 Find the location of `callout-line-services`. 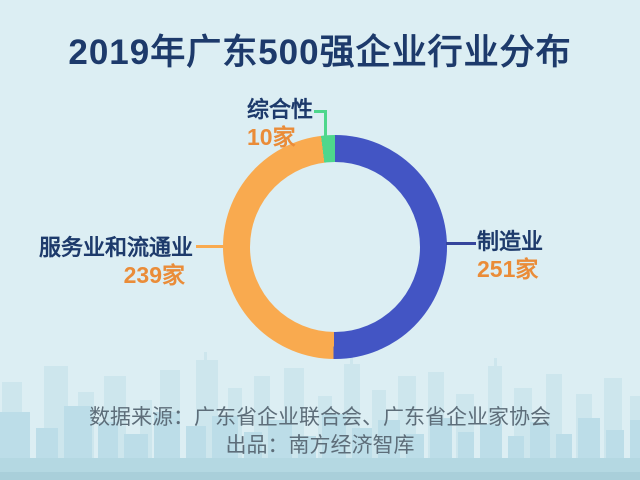

callout-line-services is located at coordinates (210, 246).